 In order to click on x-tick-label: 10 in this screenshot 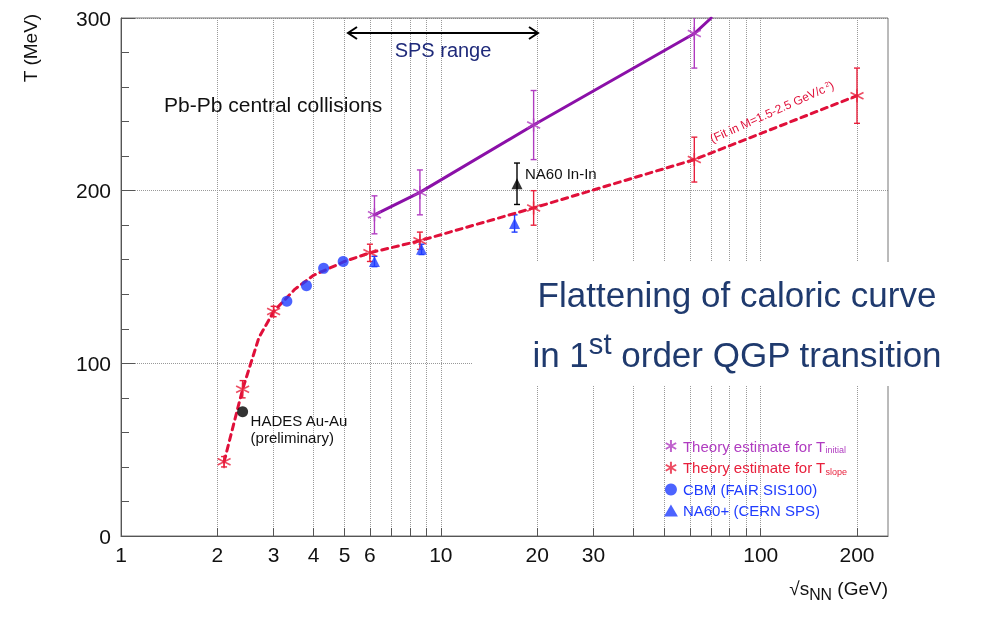, I will do `click(441, 554)`.